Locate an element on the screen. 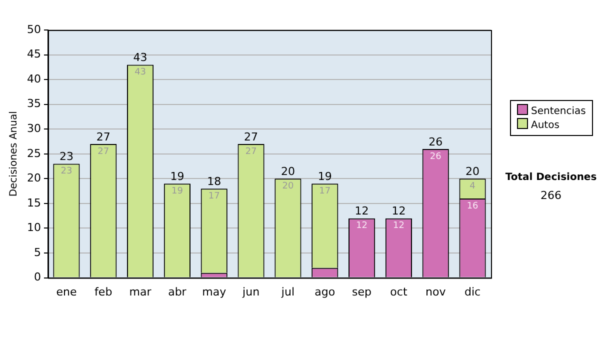  y-tick-label: 20 is located at coordinates (33, 178).